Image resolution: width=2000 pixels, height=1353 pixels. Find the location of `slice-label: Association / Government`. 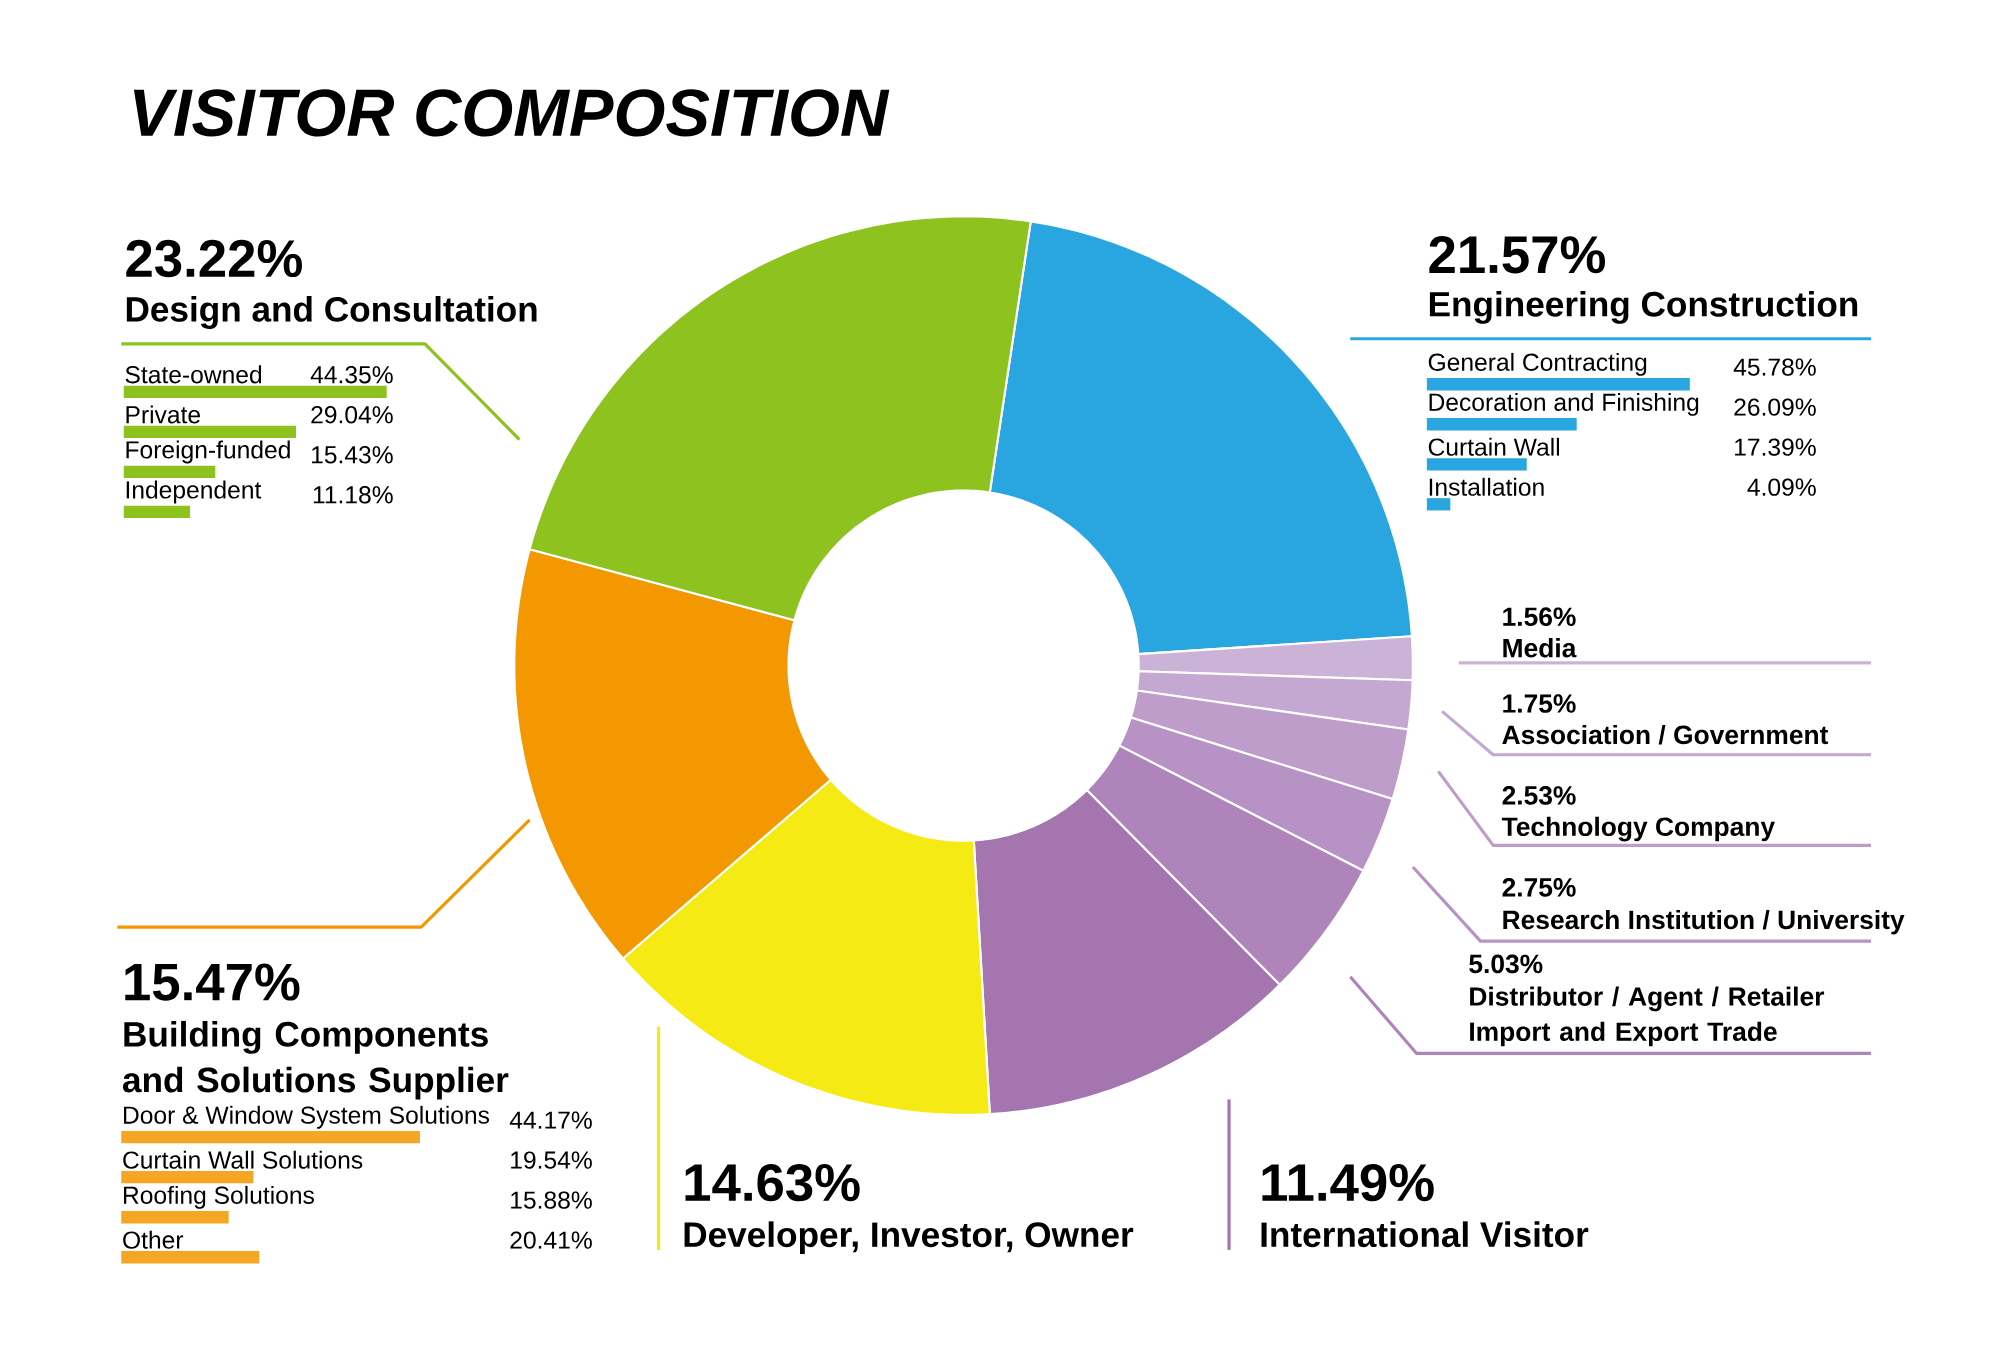

slice-label: Association / Government is located at coordinates (1665, 734).